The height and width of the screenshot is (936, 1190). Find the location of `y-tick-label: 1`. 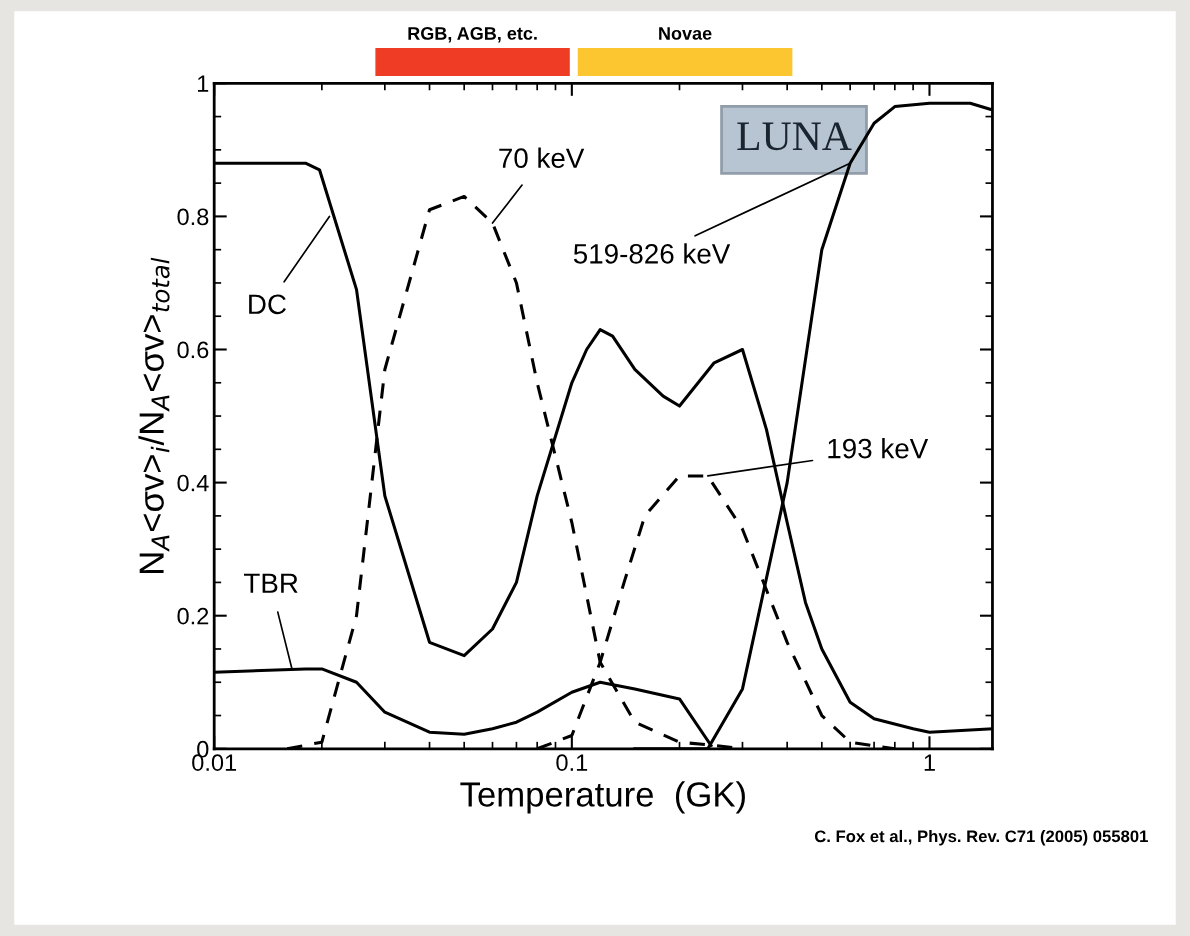

y-tick-label: 1 is located at coordinates (203, 83).